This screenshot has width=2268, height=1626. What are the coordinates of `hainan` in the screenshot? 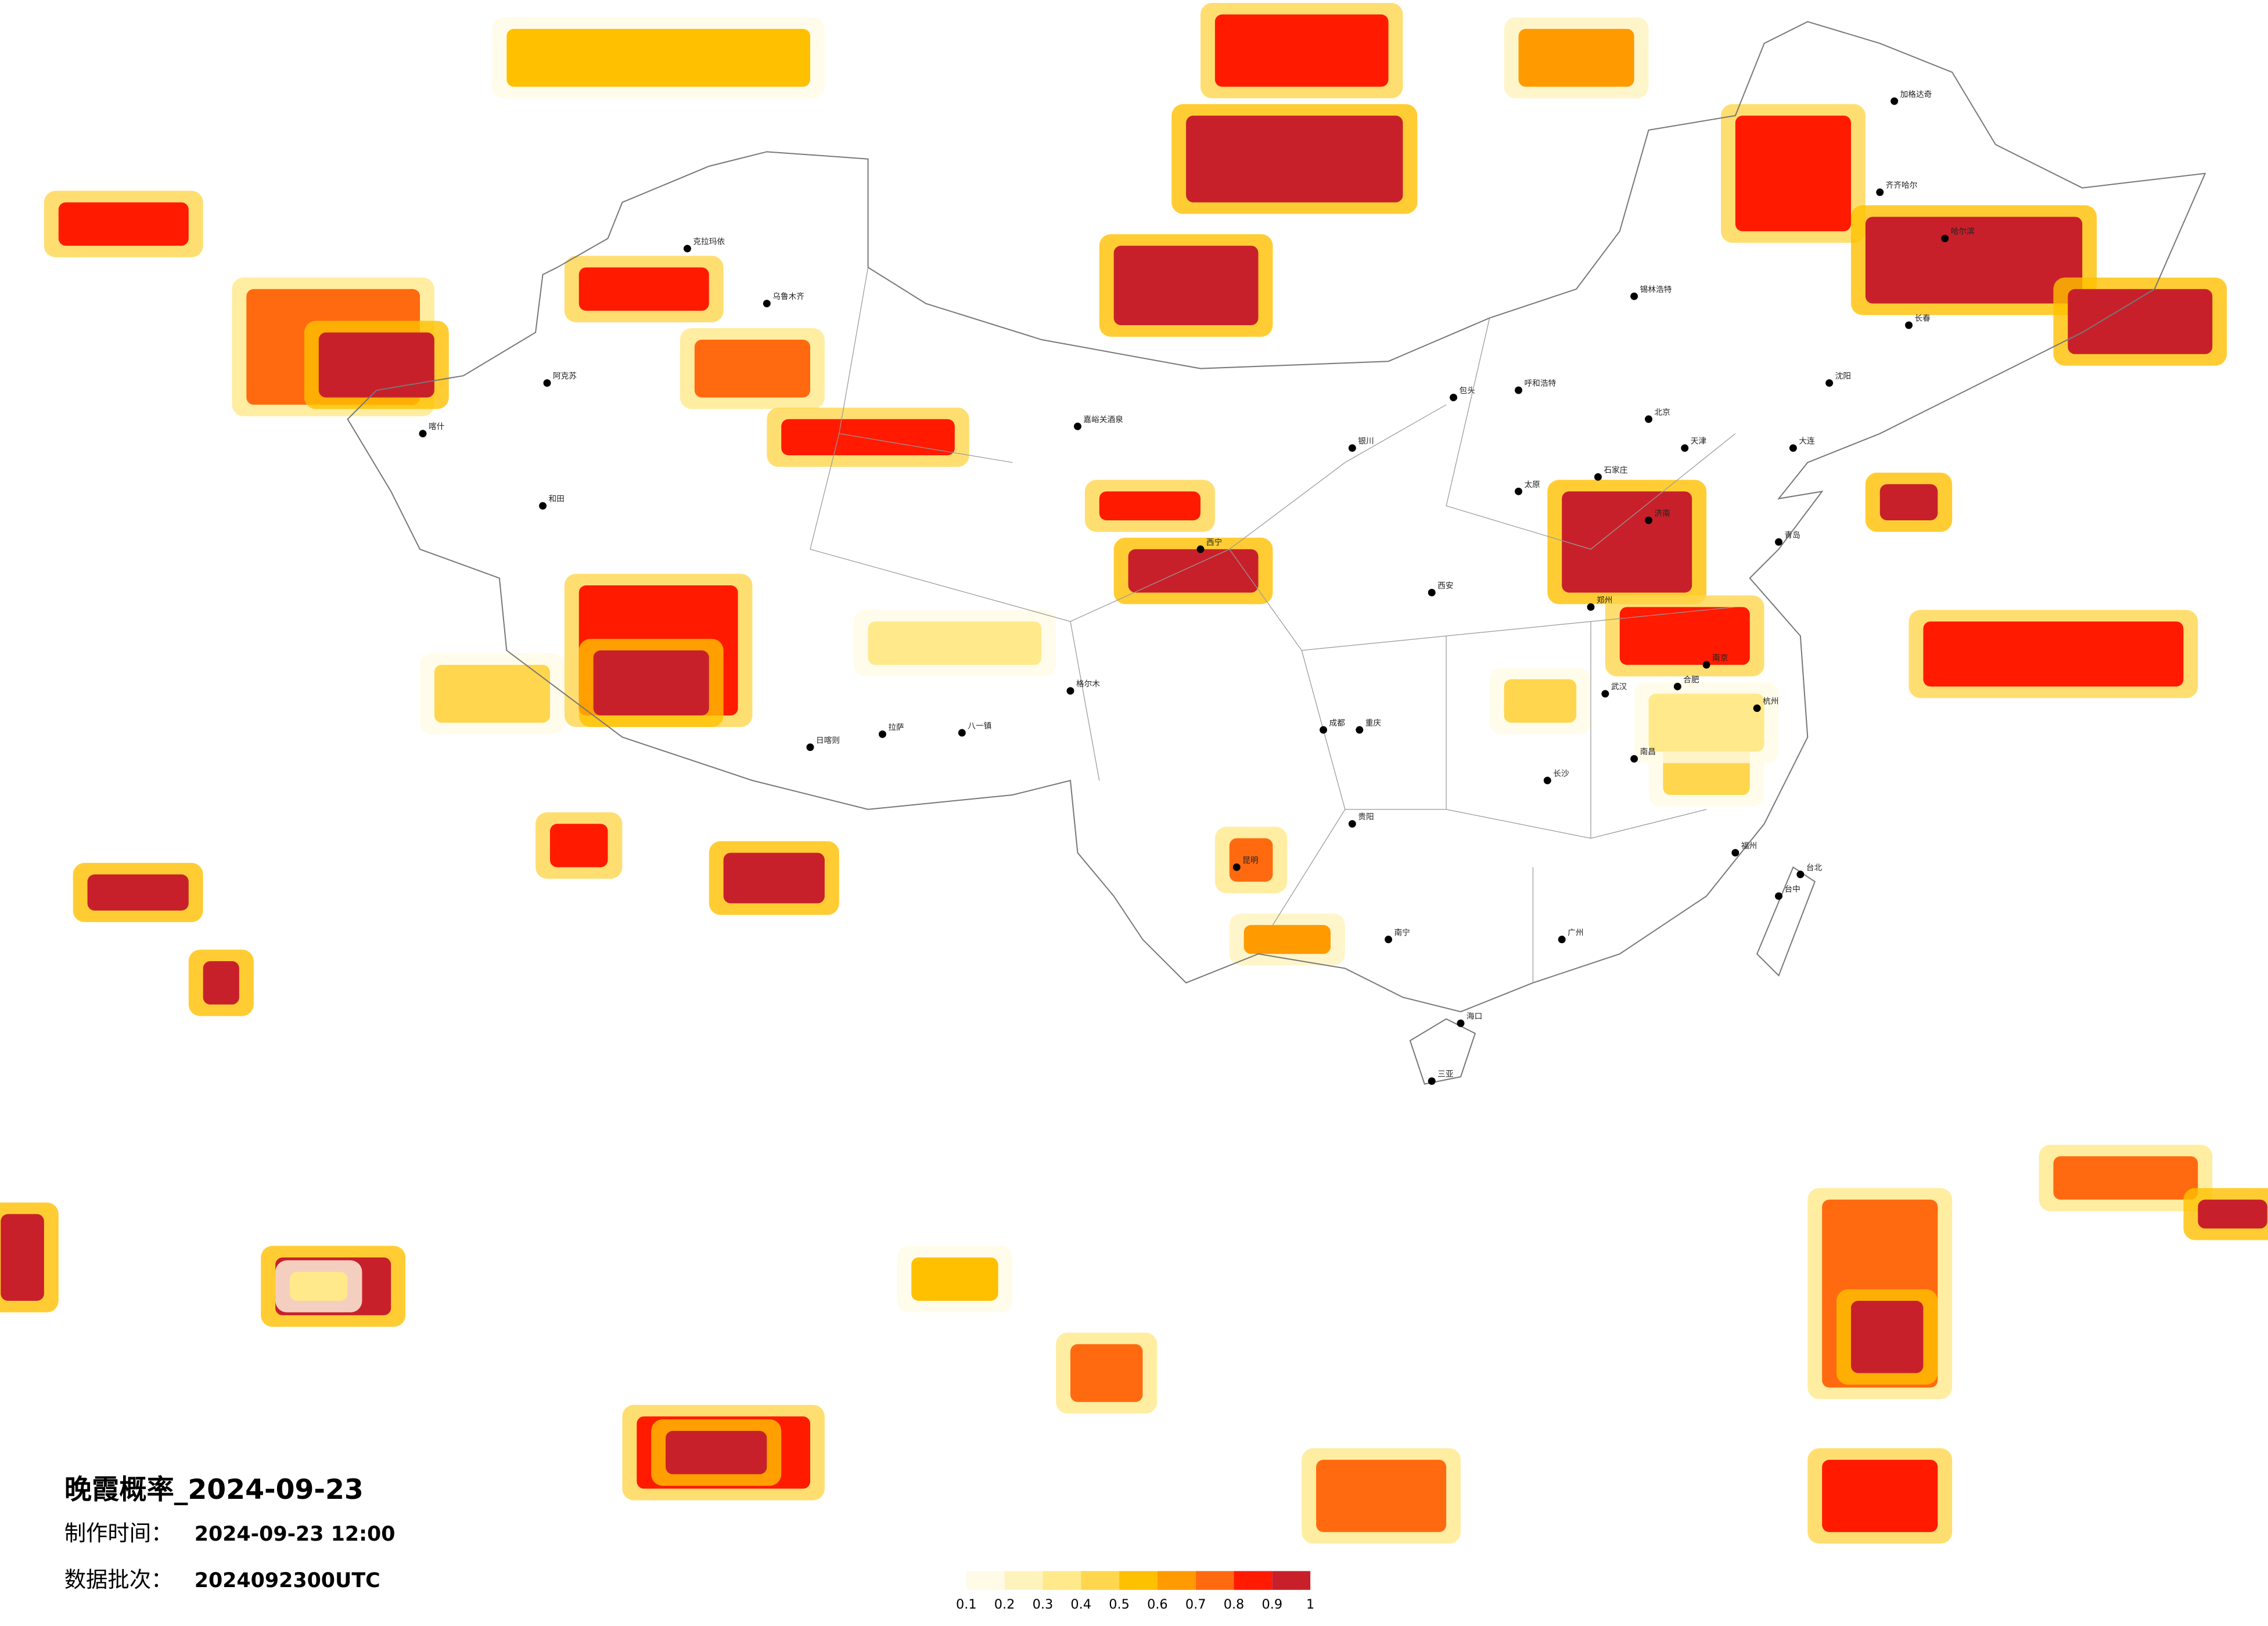 It's located at (1442, 1051).